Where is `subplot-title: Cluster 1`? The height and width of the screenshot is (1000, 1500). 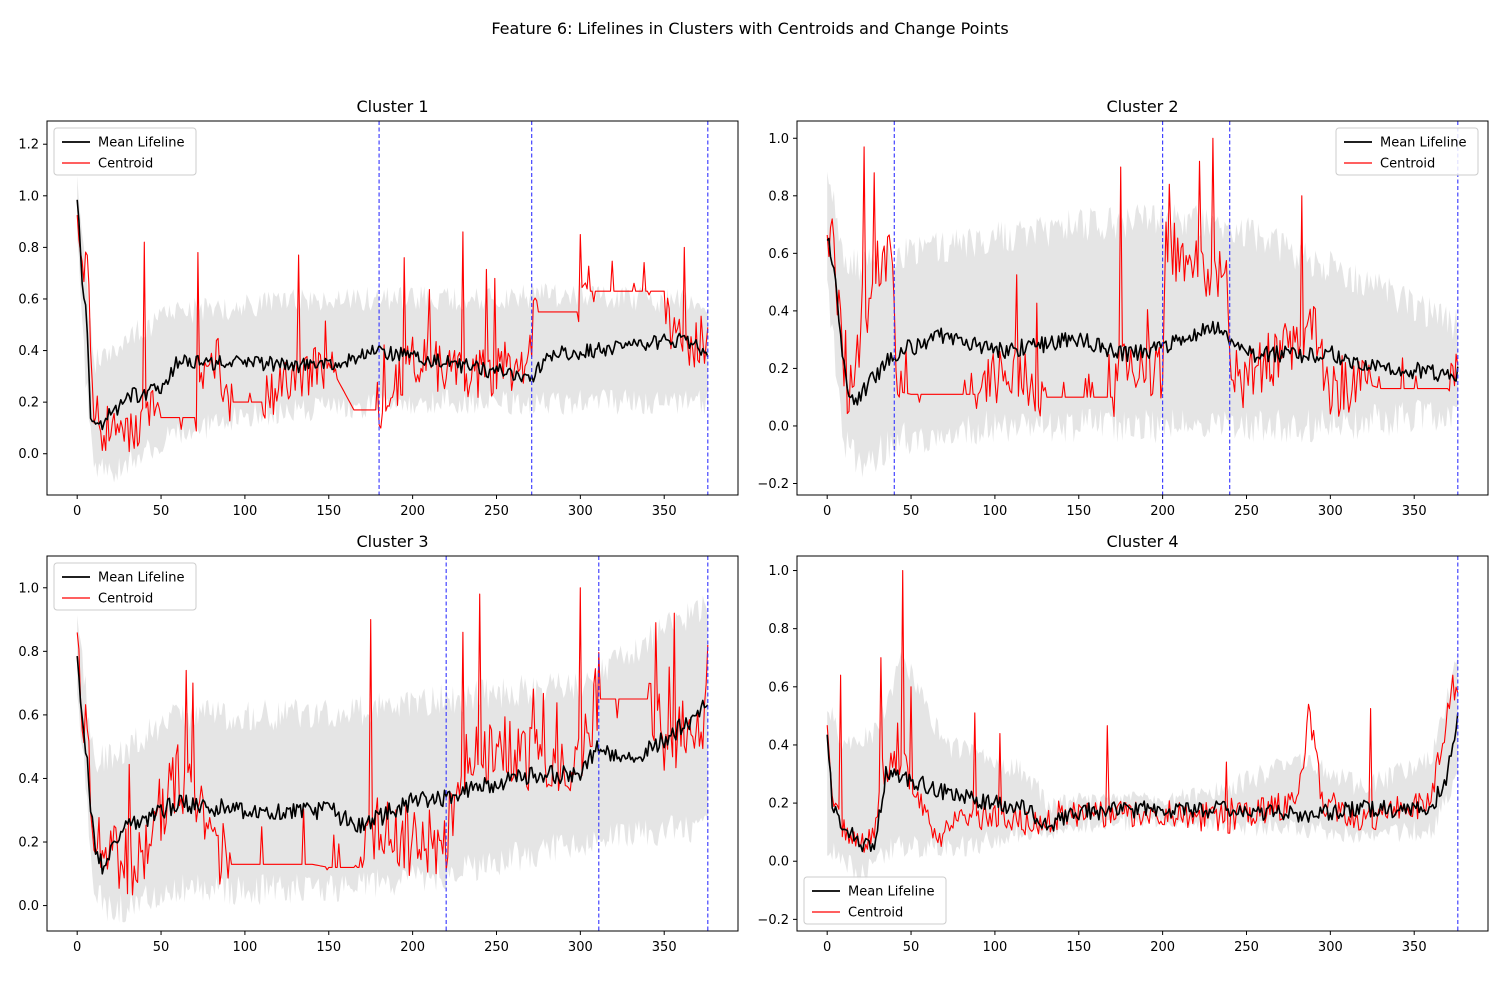 subplot-title: Cluster 1 is located at coordinates (392, 106).